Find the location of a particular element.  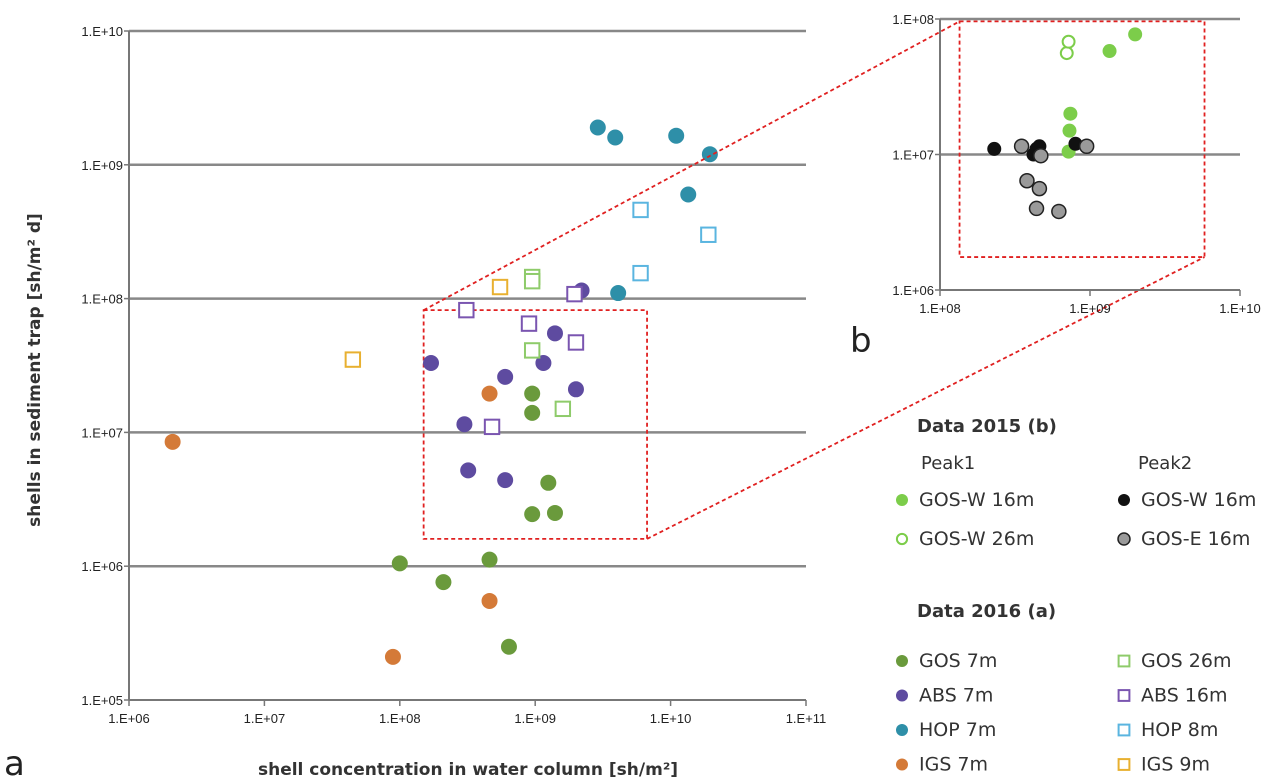

legend-label: HOP 8m is located at coordinates (1179, 730).